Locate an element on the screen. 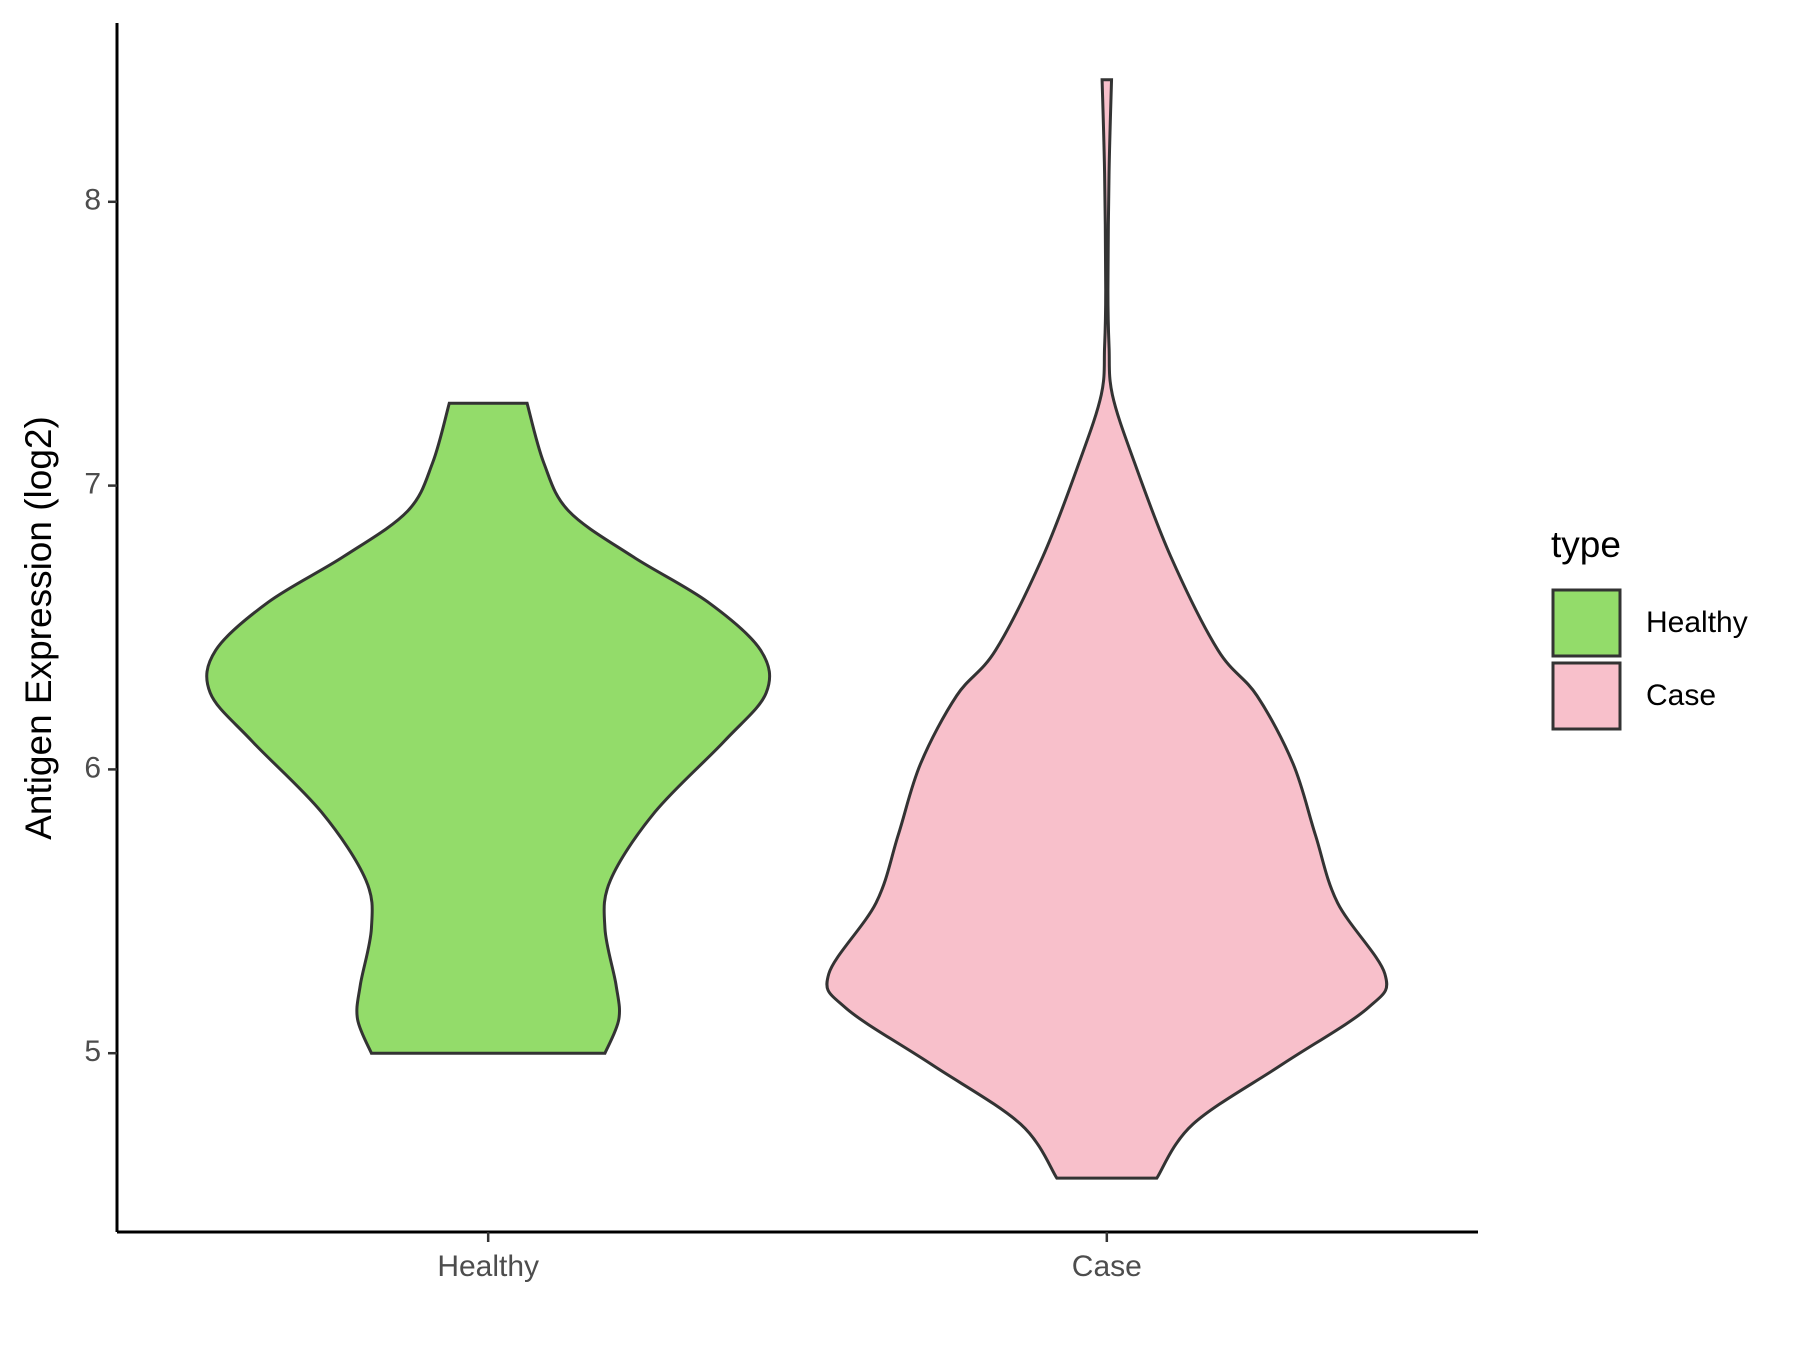 This screenshot has width=1800, height=1355. legend-title: type is located at coordinates (1586, 544).